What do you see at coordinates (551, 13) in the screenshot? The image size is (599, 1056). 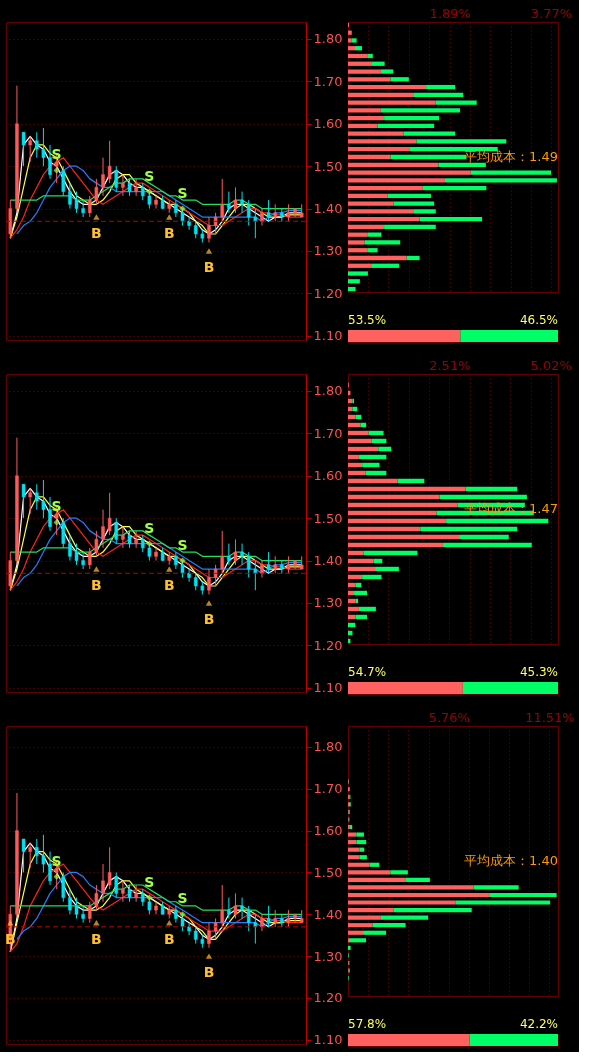 I see `x-tick-label: 3.77%` at bounding box center [551, 13].